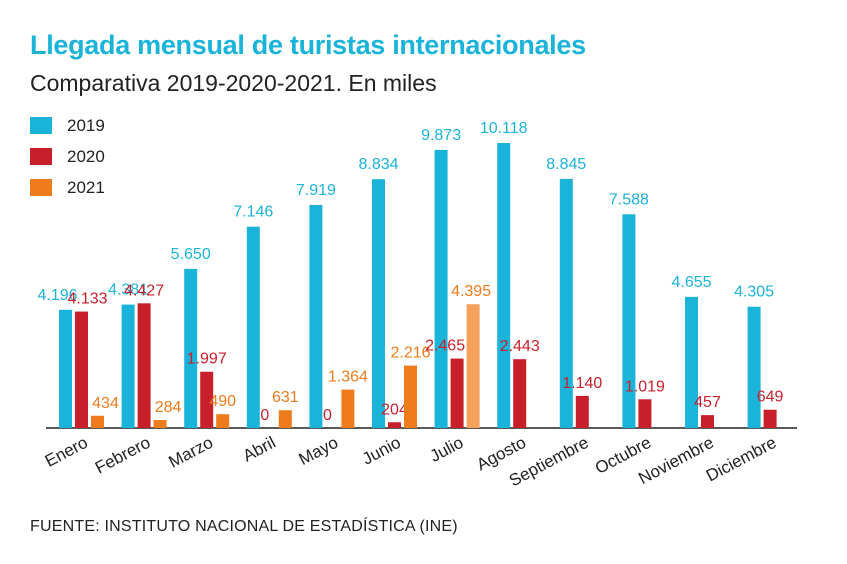 The width and height of the screenshot is (847, 564). Describe the element at coordinates (520, 346) in the screenshot. I see `value-label-2020-agosto: 2.443` at that location.